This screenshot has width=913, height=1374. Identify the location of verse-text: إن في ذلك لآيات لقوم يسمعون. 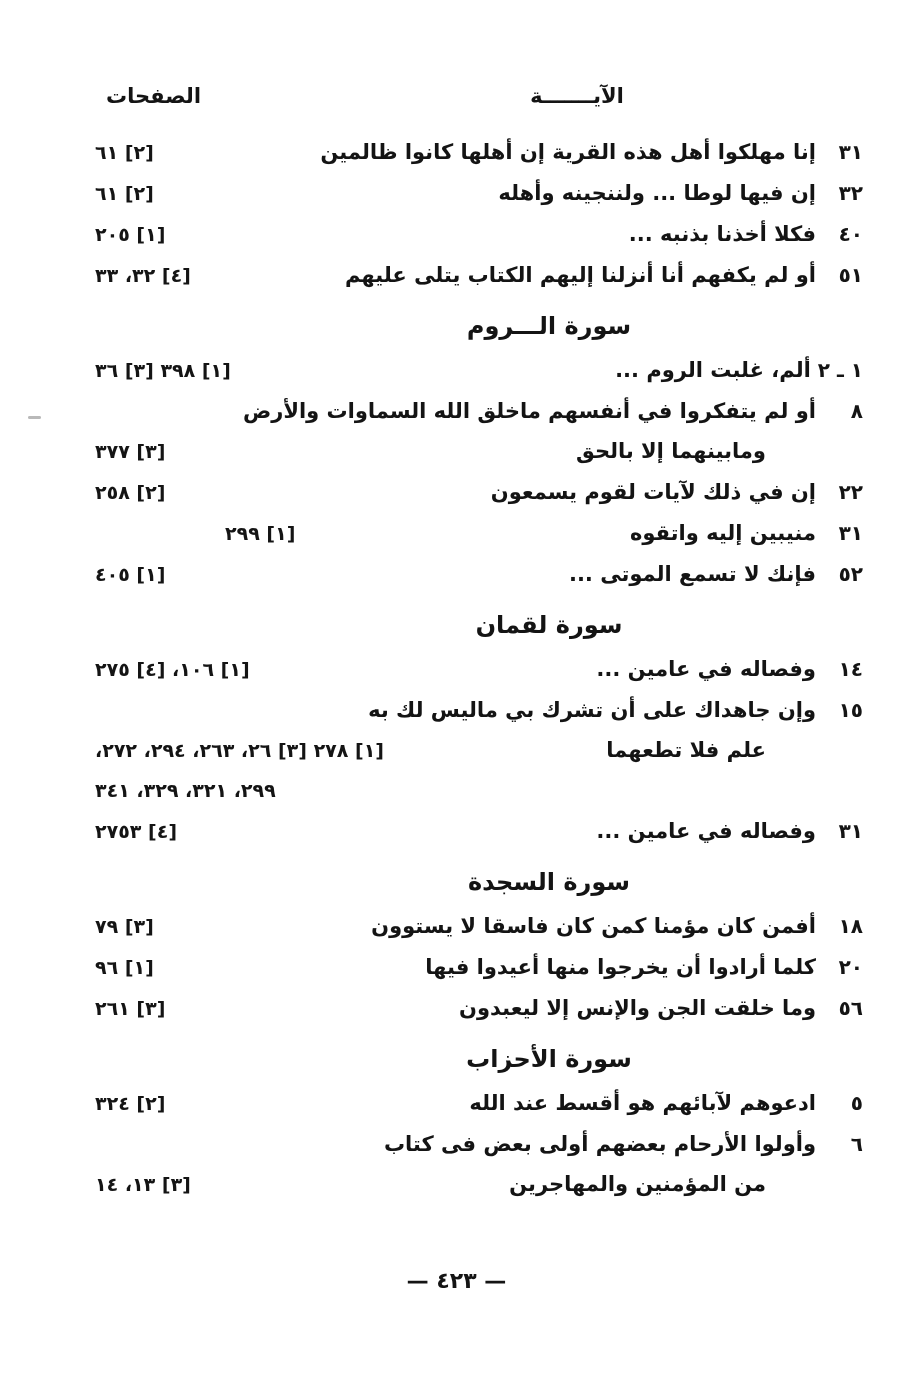
(653, 492).